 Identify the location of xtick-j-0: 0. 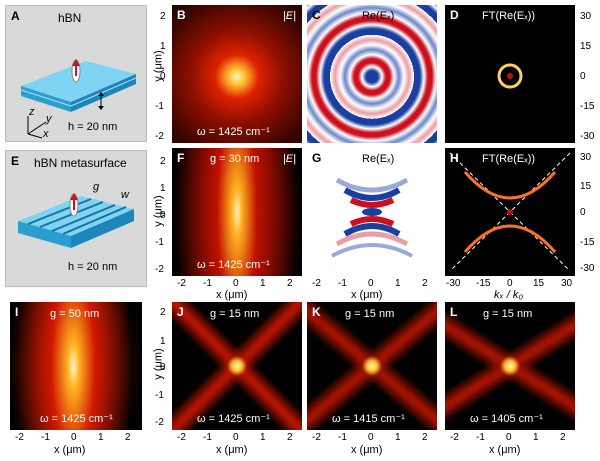
(236, 437).